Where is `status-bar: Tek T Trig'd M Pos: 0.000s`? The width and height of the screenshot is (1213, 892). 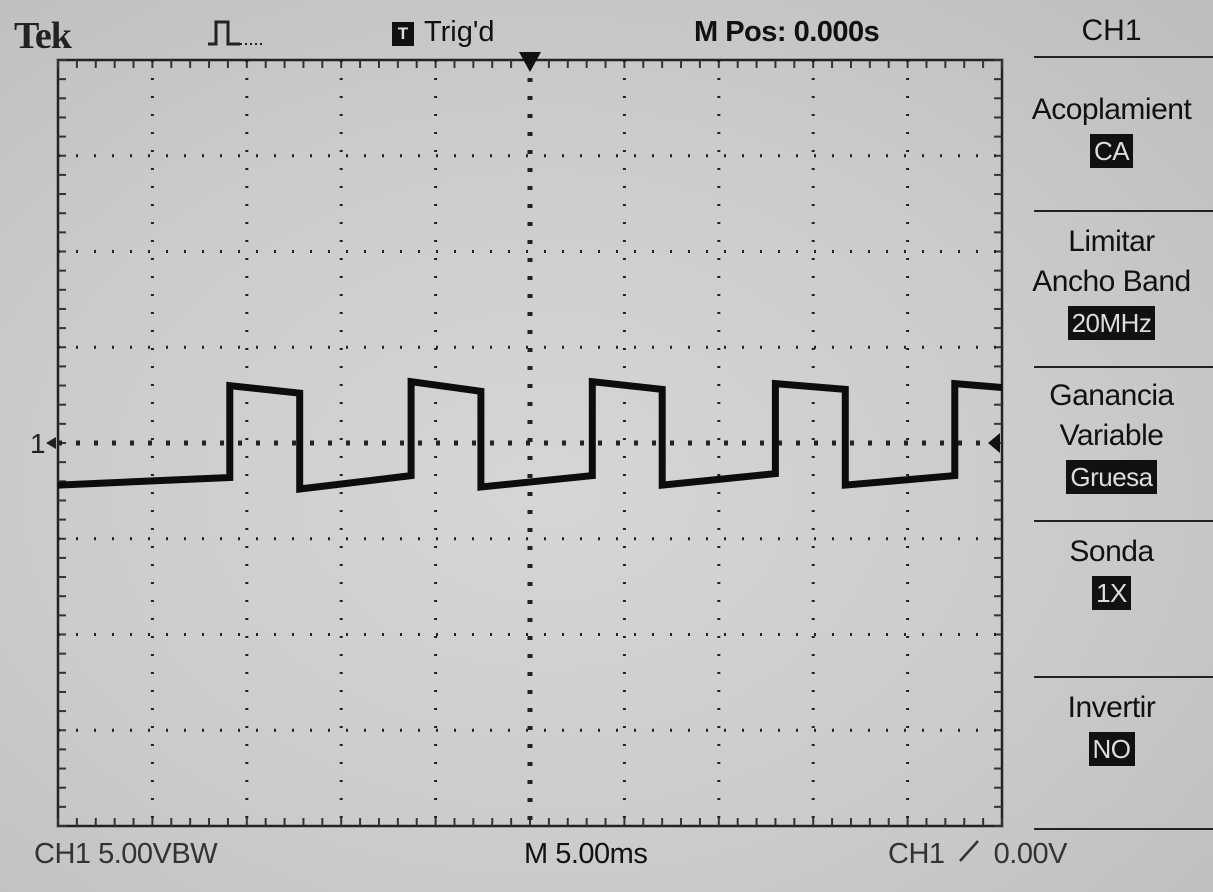
status-bar: Tek T Trig'd M Pos: 0.000s is located at coordinates (505, 28).